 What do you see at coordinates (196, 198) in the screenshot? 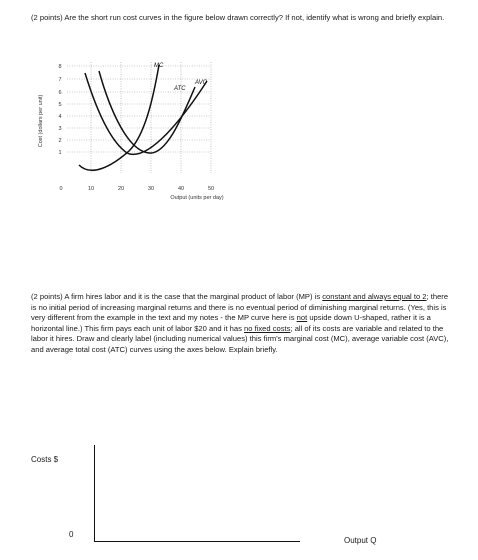
I see `x-axis-label: Output (units per day)` at bounding box center [196, 198].